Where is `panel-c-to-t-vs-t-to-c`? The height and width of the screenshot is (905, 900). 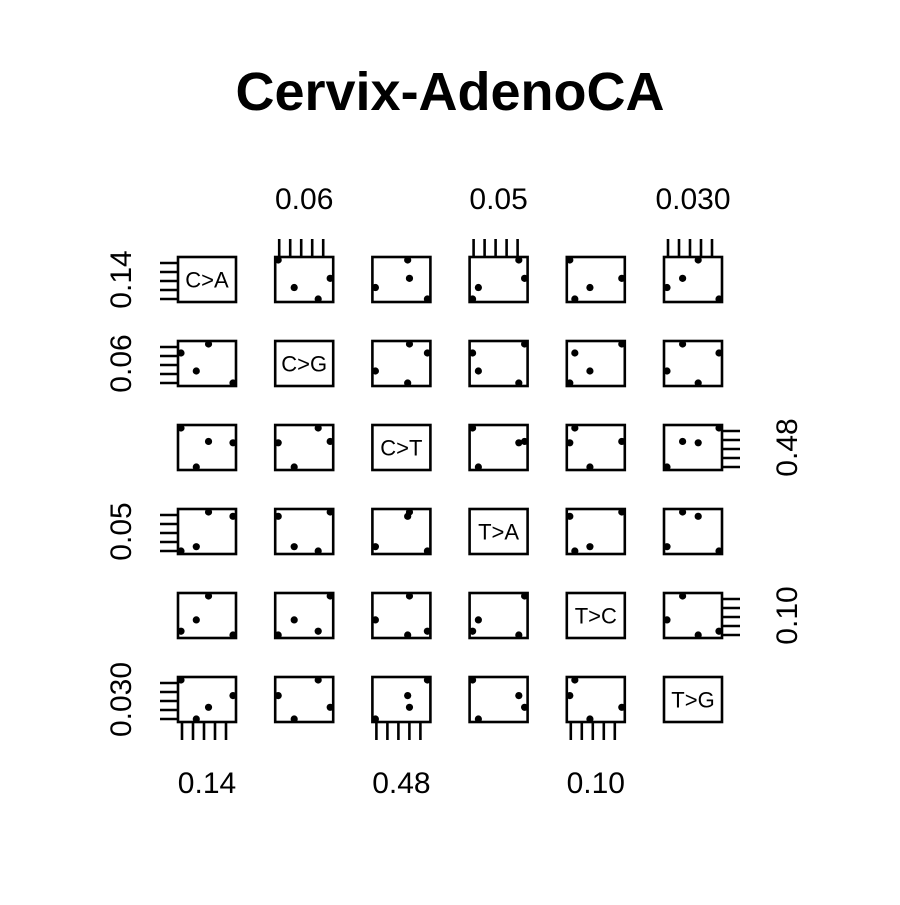 panel-c-to-t-vs-t-to-c is located at coordinates (596, 447).